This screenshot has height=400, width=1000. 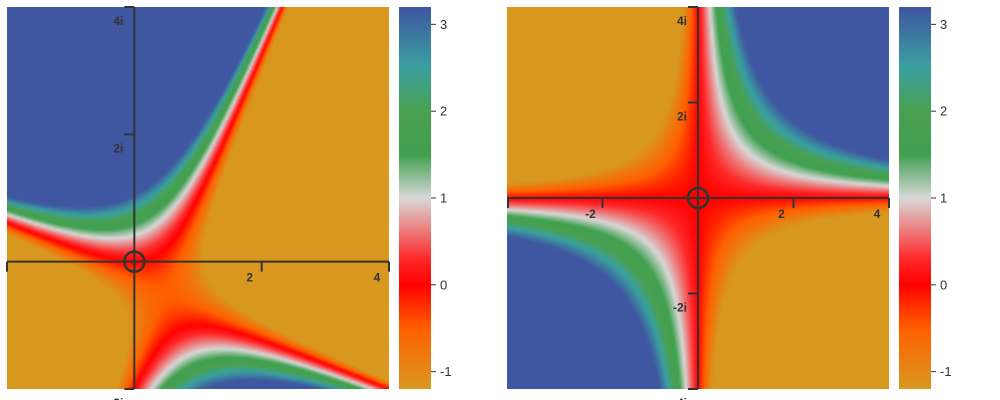 I want to click on left-colorbar: 3 2 1 0 -1, so click(x=425, y=198).